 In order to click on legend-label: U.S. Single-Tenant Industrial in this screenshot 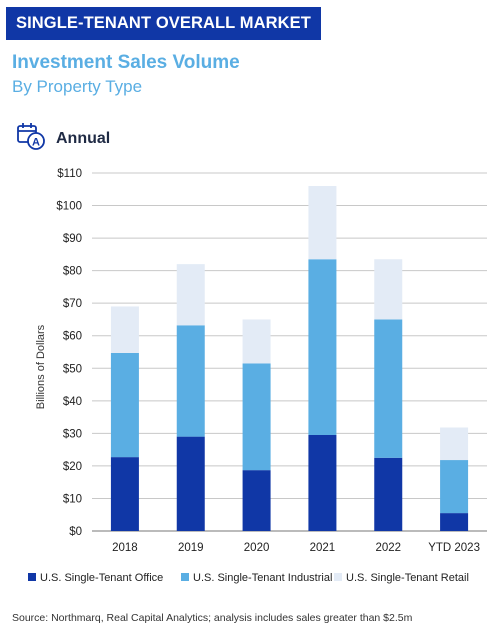, I will do `click(262, 578)`.